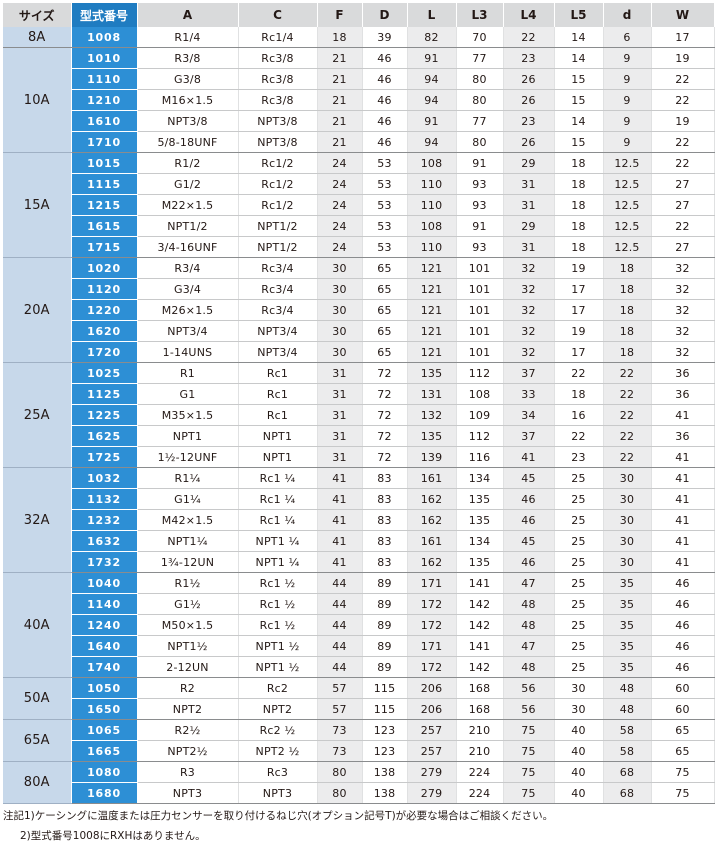  I want to click on value-cell: 47, so click(529, 583).